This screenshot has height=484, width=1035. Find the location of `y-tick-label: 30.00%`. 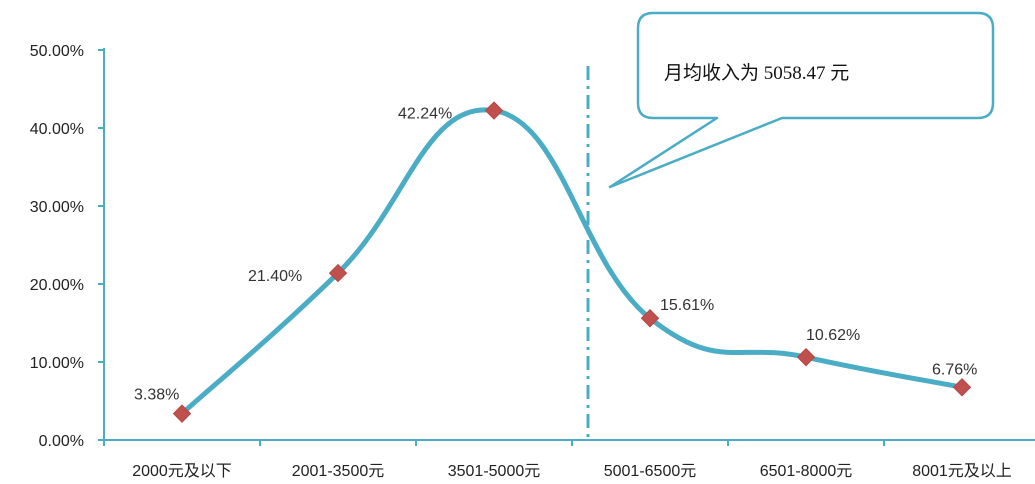

y-tick-label: 30.00% is located at coordinates (57, 207).